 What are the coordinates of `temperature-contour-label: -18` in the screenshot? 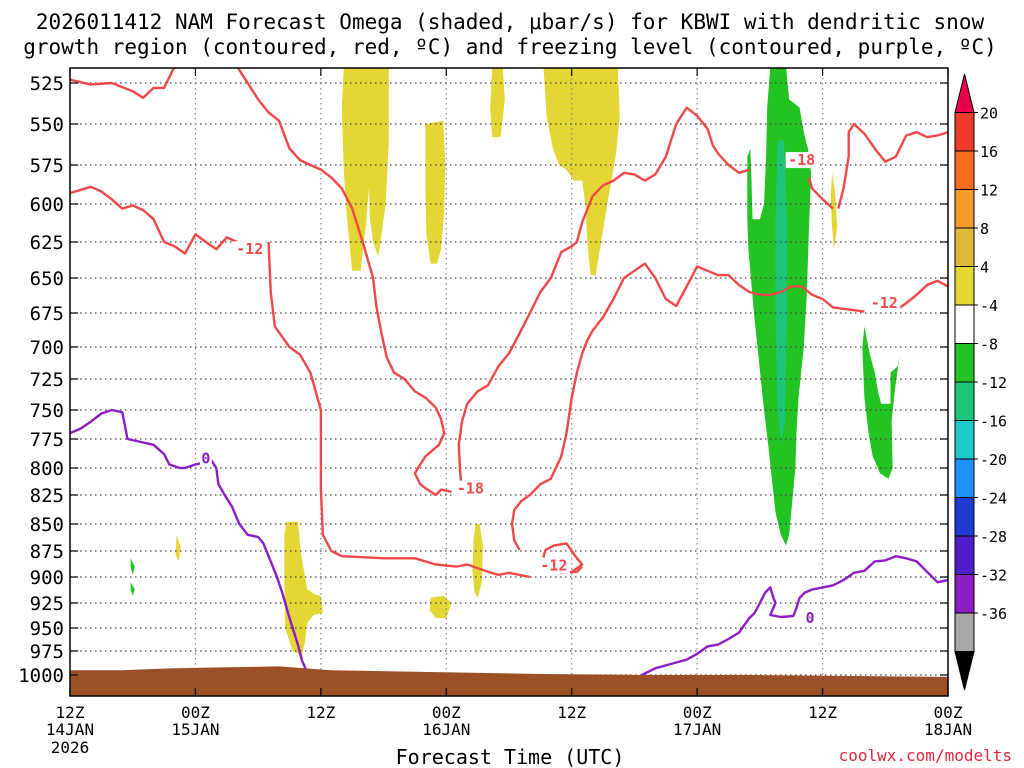 It's located at (801, 160).